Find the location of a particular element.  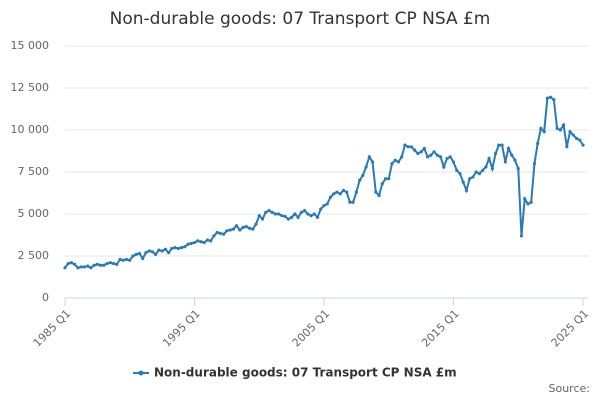

y-tick-label: 12 500 is located at coordinates (30, 87).